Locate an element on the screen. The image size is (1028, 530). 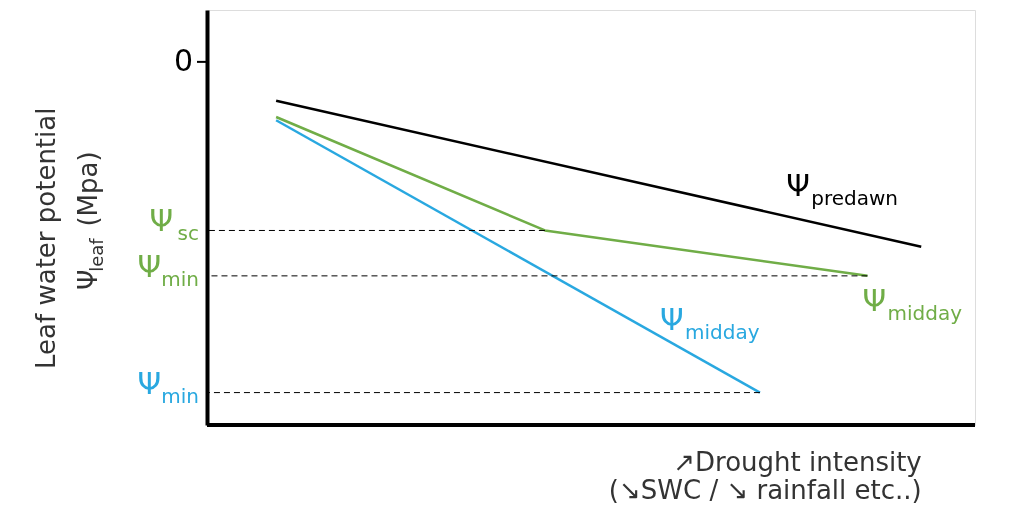
text: 0 is located at coordinates (183, 60).